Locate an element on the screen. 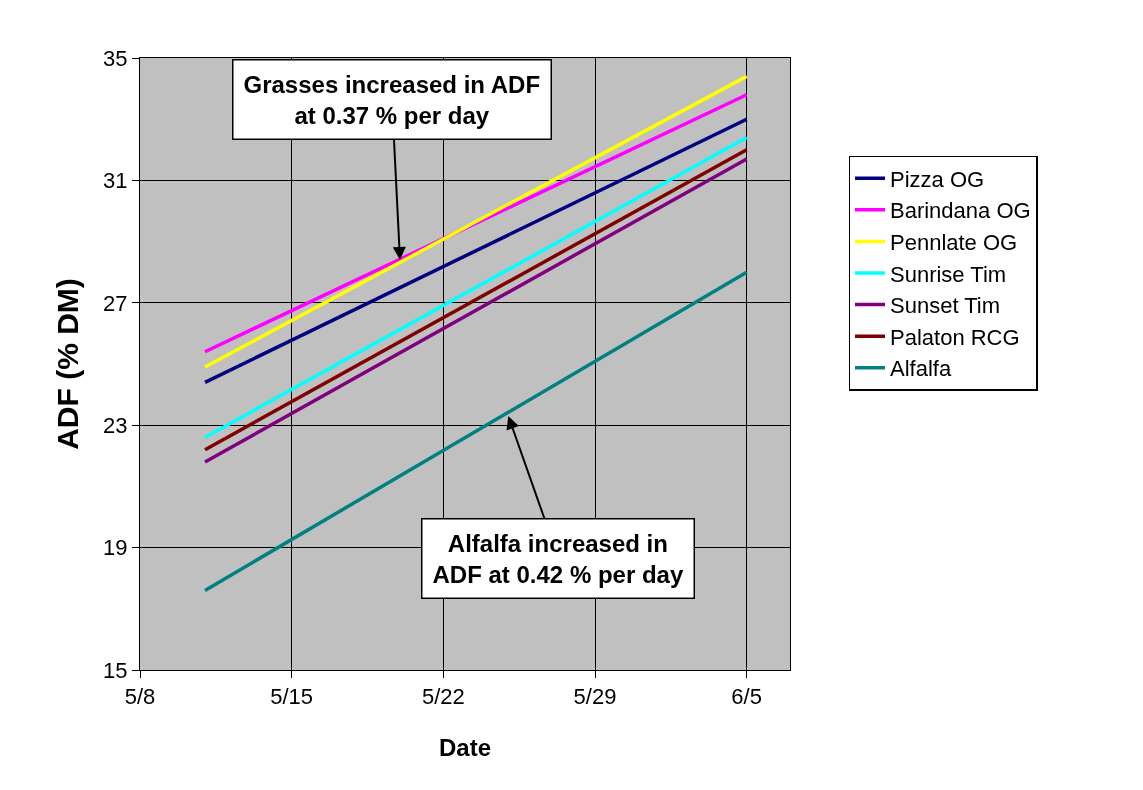  y-tick-label: 19 is located at coordinates (115, 548).